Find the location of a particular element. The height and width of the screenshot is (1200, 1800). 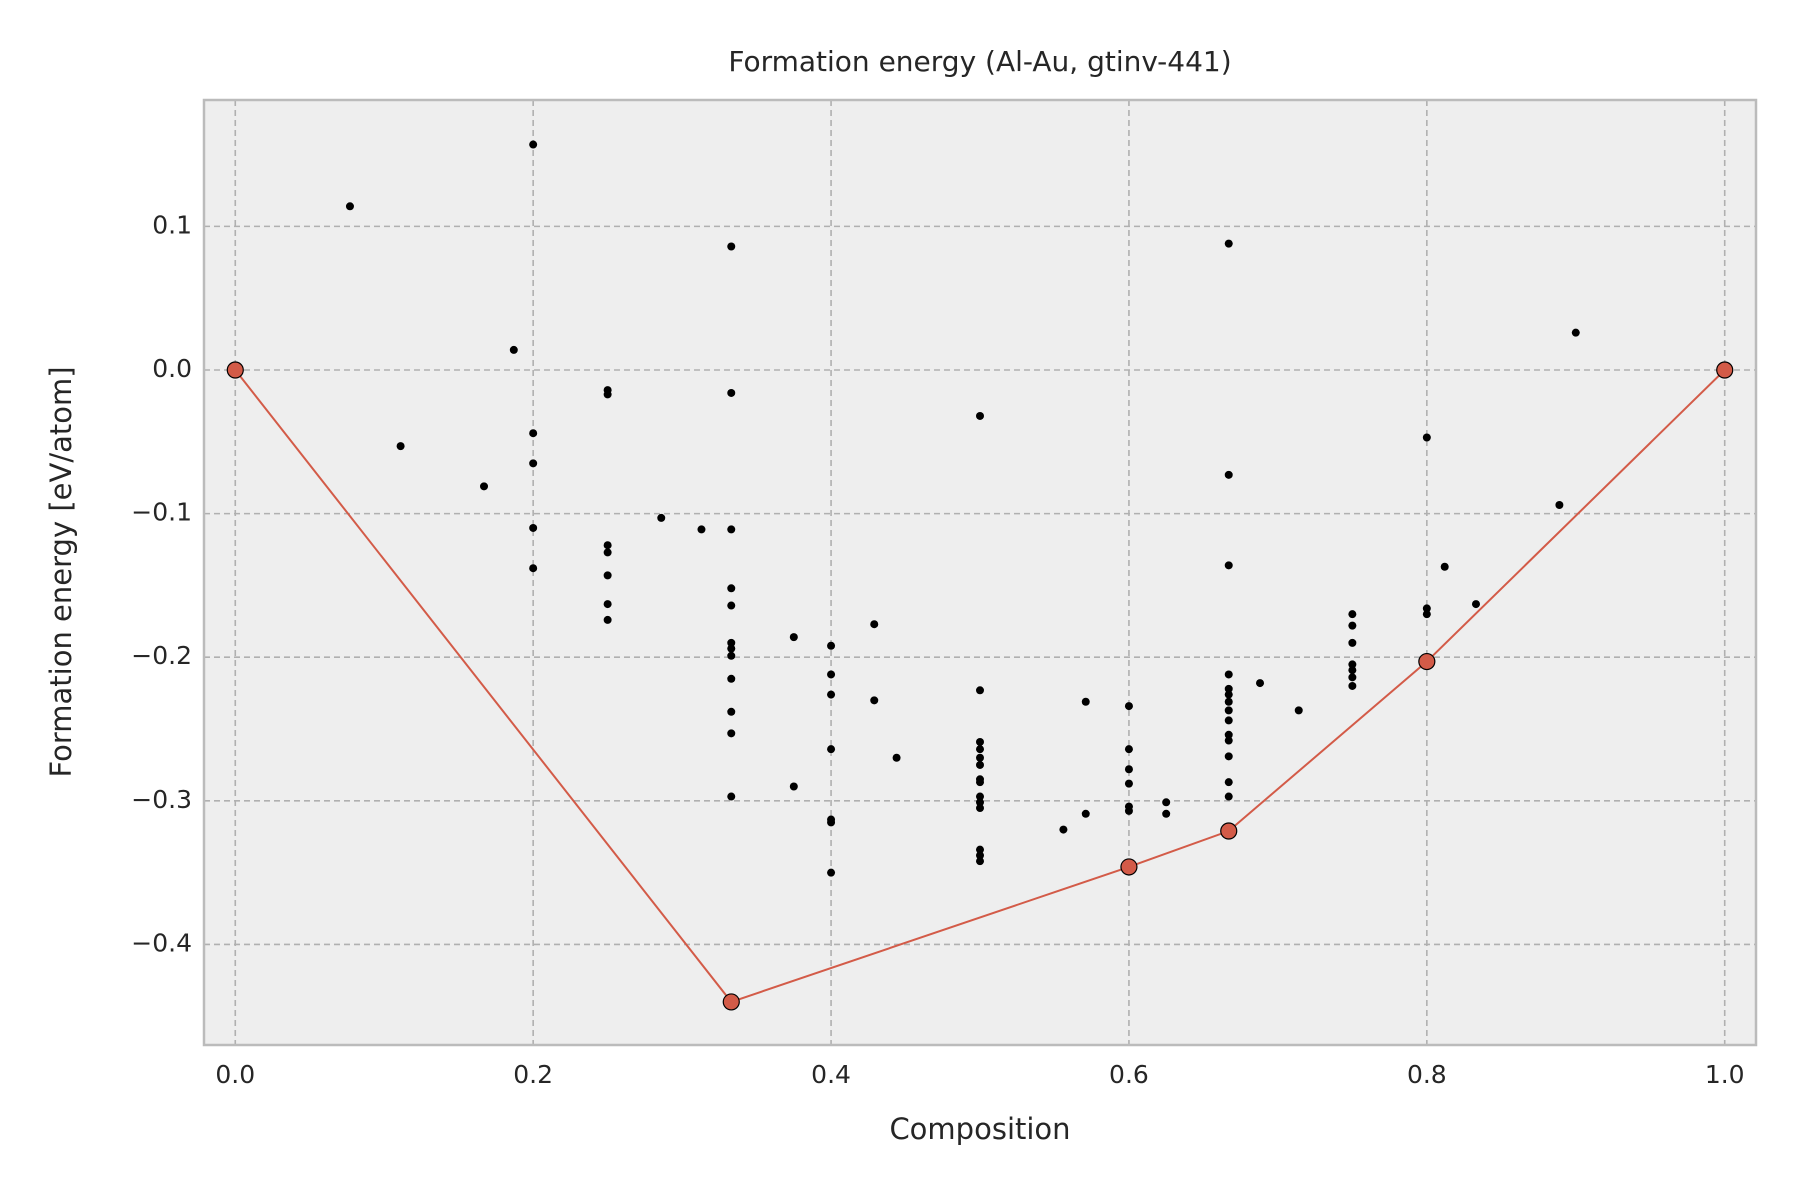

x-tick-label: 1.0 is located at coordinates (1725, 1074).